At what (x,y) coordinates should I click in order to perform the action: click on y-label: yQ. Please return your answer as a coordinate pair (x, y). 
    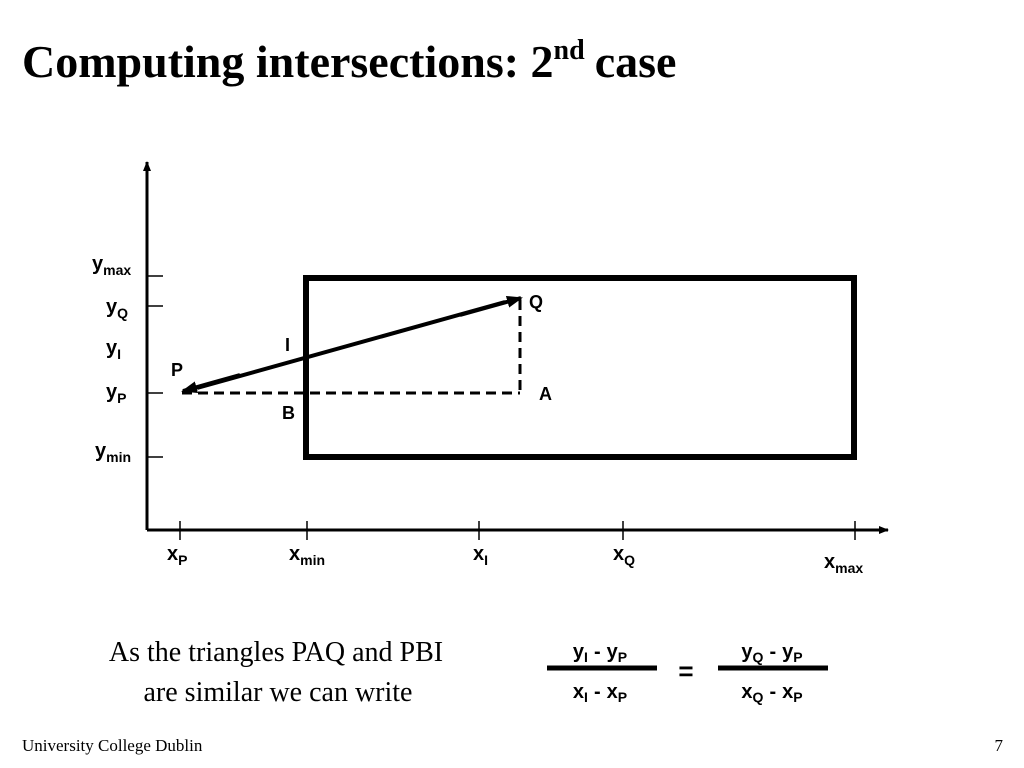
    Looking at the image, I should click on (117, 308).